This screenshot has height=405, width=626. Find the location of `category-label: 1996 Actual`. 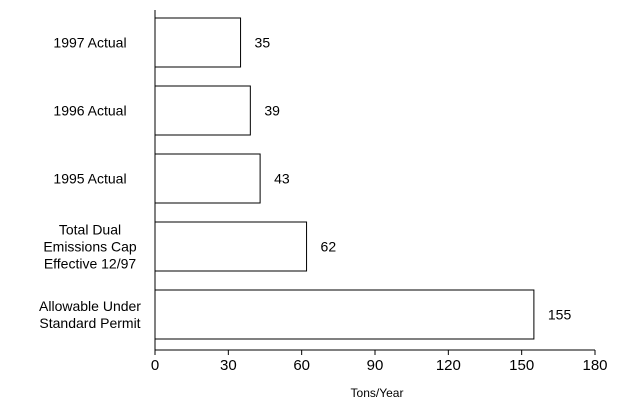

category-label: 1996 Actual is located at coordinates (89, 111).